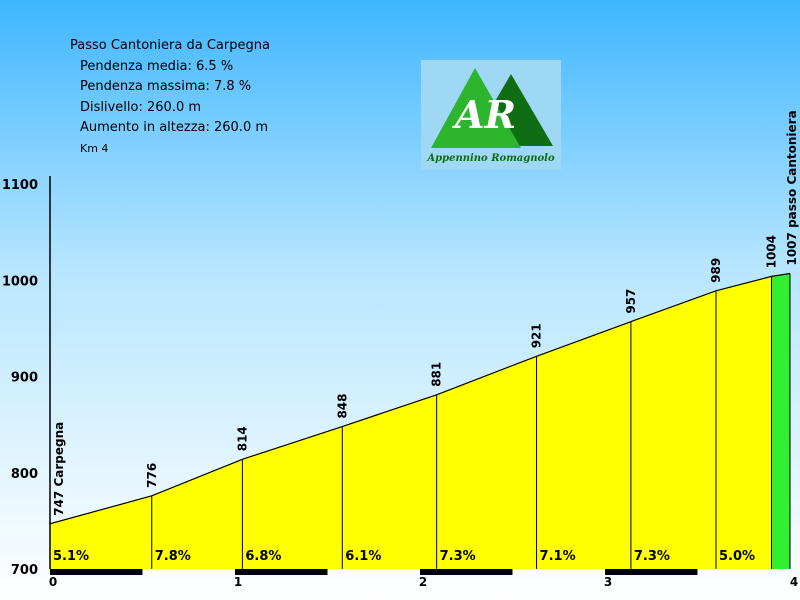 The image size is (800, 600). I want to click on elevation-label: 814, so click(242, 438).